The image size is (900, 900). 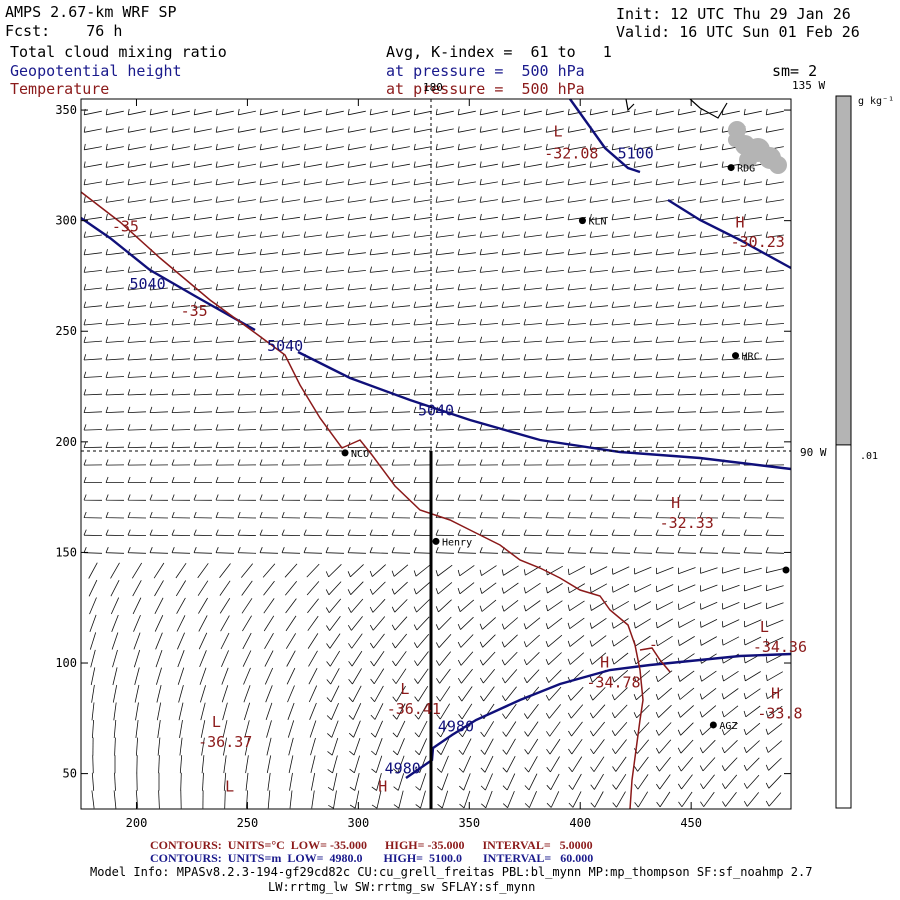 I want to click on cloud-blob, so click(x=778, y=165).